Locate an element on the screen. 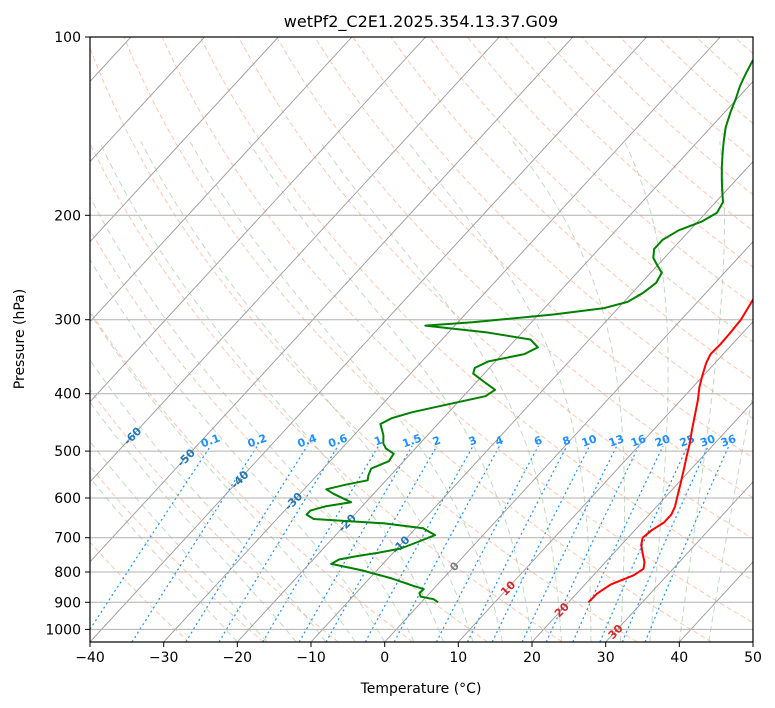  mixing-ratio-label: 0.1 is located at coordinates (210, 441).